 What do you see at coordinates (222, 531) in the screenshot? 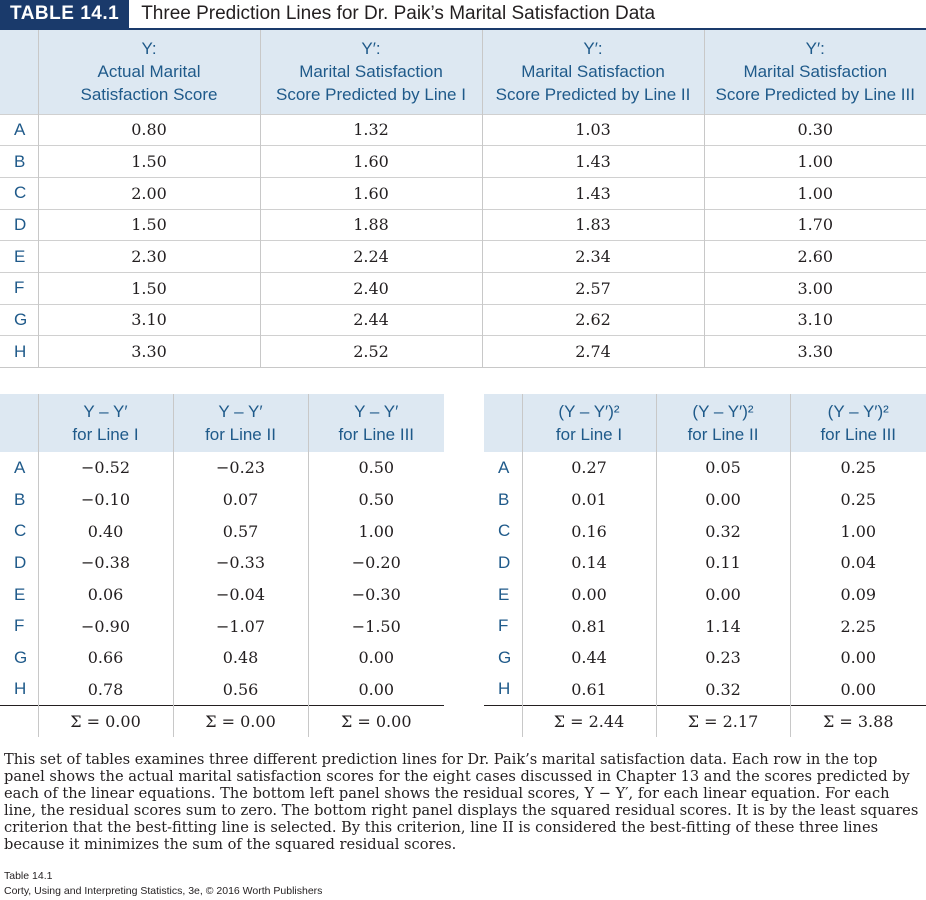
I see `table-row: C 0.40 0.57 1.00` at bounding box center [222, 531].